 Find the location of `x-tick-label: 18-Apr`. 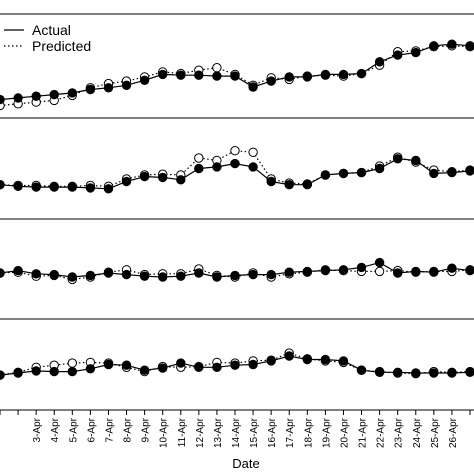

x-tick-label: 18-Apr is located at coordinates (308, 432).